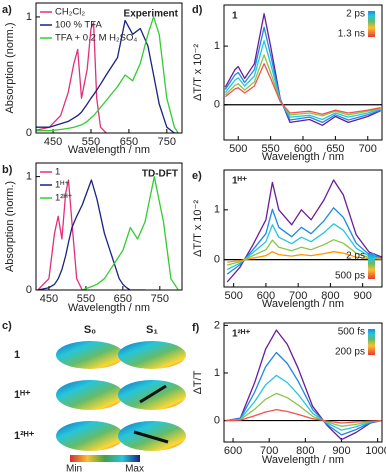 The image size is (386, 475). What do you see at coordinates (217, 325) in the screenshot?
I see `y-tick-label: 2` at bounding box center [217, 325].